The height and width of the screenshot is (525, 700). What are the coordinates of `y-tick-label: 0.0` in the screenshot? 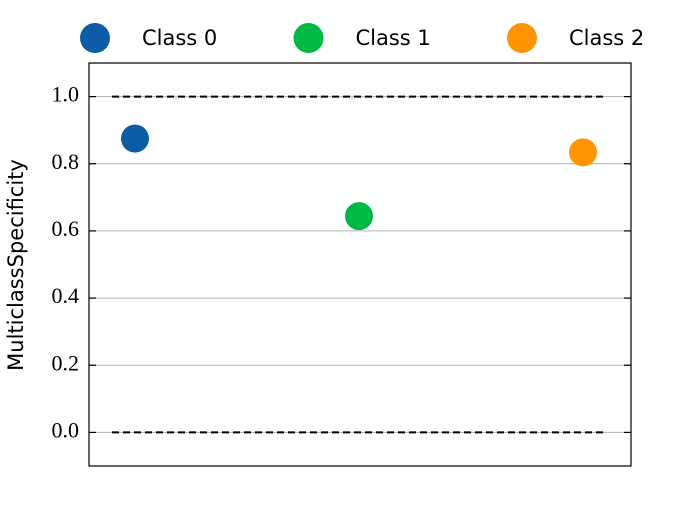 It's located at (66, 429).